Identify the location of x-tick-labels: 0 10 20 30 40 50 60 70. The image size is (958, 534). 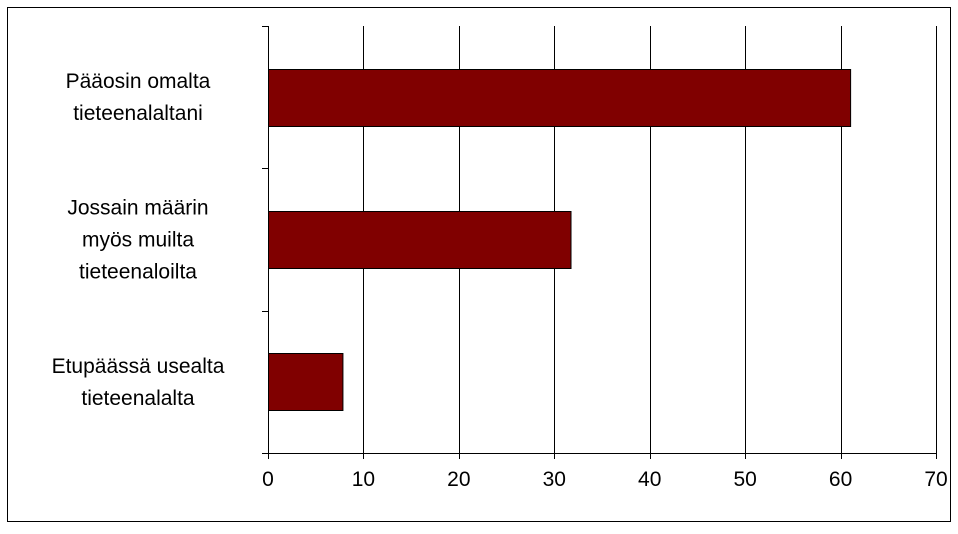
(605, 479).